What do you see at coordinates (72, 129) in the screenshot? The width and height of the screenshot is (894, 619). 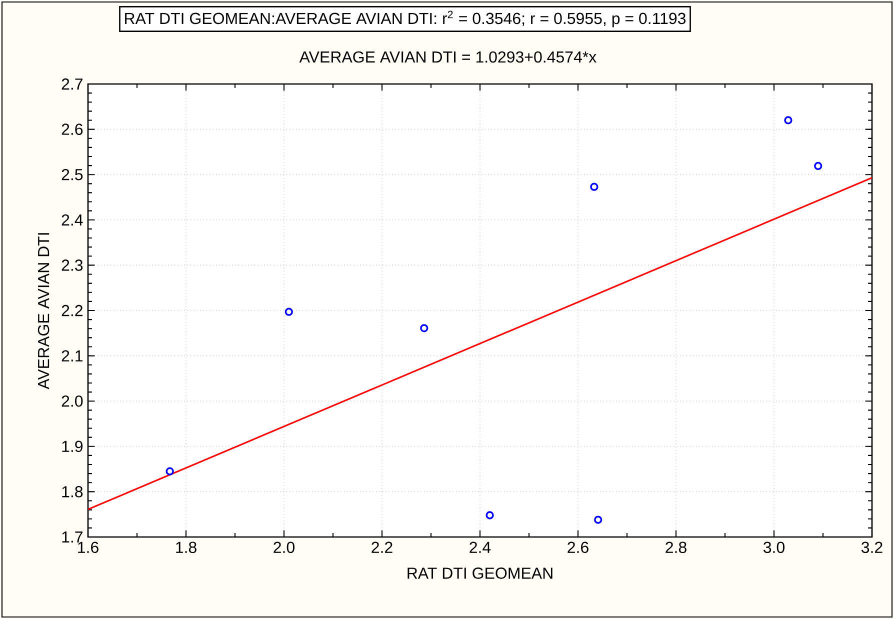 I see `y-tick-label: 2.6` at bounding box center [72, 129].